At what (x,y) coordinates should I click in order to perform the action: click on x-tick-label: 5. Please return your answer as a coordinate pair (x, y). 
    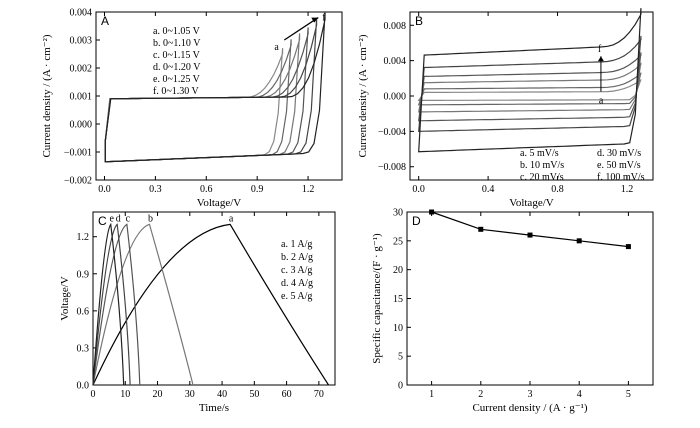
    Looking at the image, I should click on (628, 394).